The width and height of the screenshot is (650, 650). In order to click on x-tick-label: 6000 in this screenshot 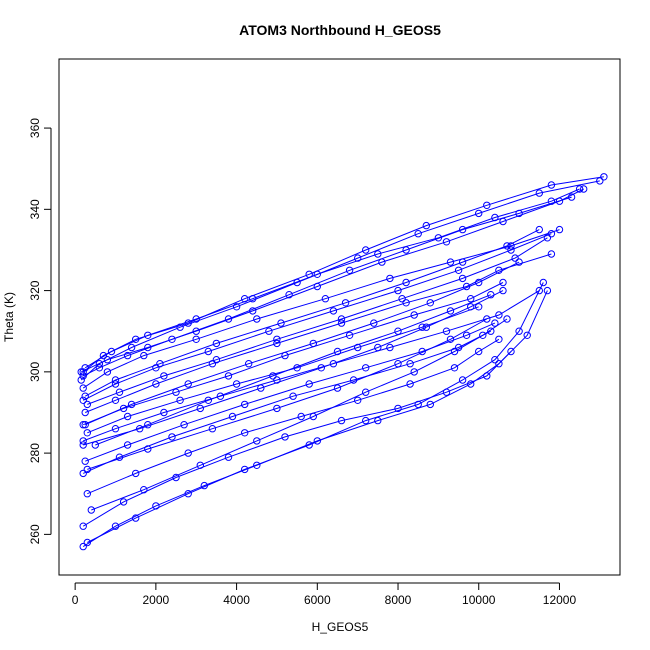, I will do `click(317, 600)`.